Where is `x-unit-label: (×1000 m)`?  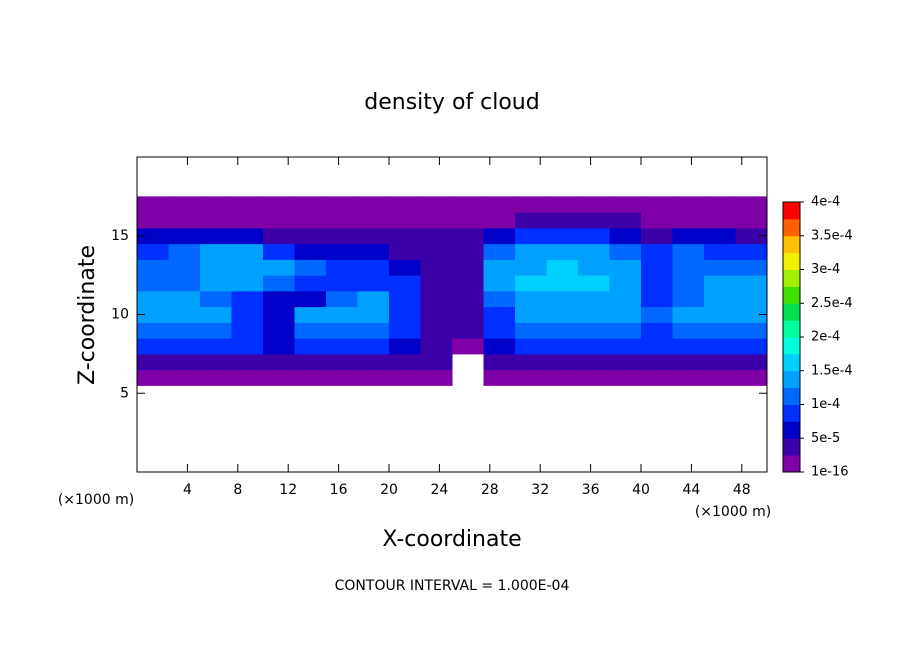
x-unit-label: (×1000 m) is located at coordinates (733, 512).